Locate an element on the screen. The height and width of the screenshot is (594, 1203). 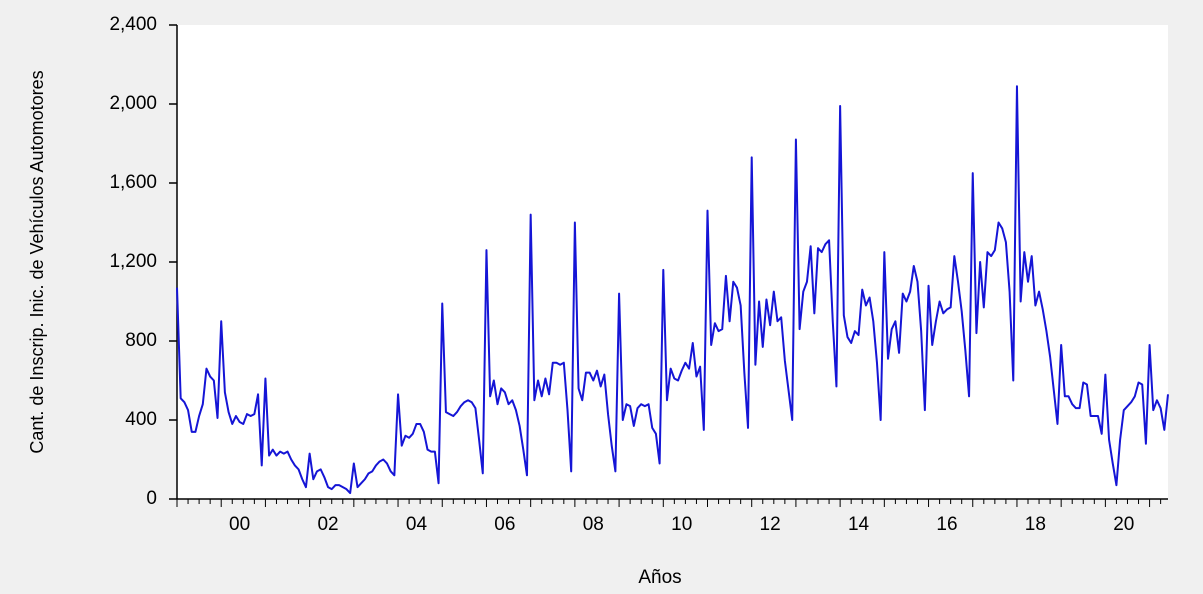
x-tick-label: 18 is located at coordinates (1035, 524).